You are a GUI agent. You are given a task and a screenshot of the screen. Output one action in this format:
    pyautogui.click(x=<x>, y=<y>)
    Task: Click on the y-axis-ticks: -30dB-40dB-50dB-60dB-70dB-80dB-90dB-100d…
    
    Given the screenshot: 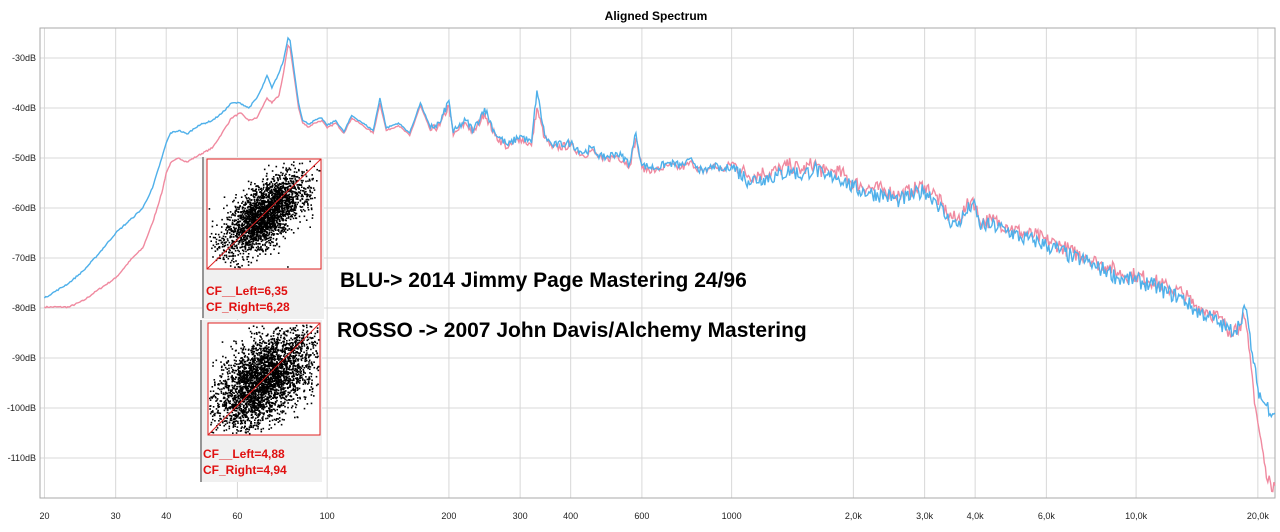 What is the action you would take?
    pyautogui.click(x=21, y=258)
    